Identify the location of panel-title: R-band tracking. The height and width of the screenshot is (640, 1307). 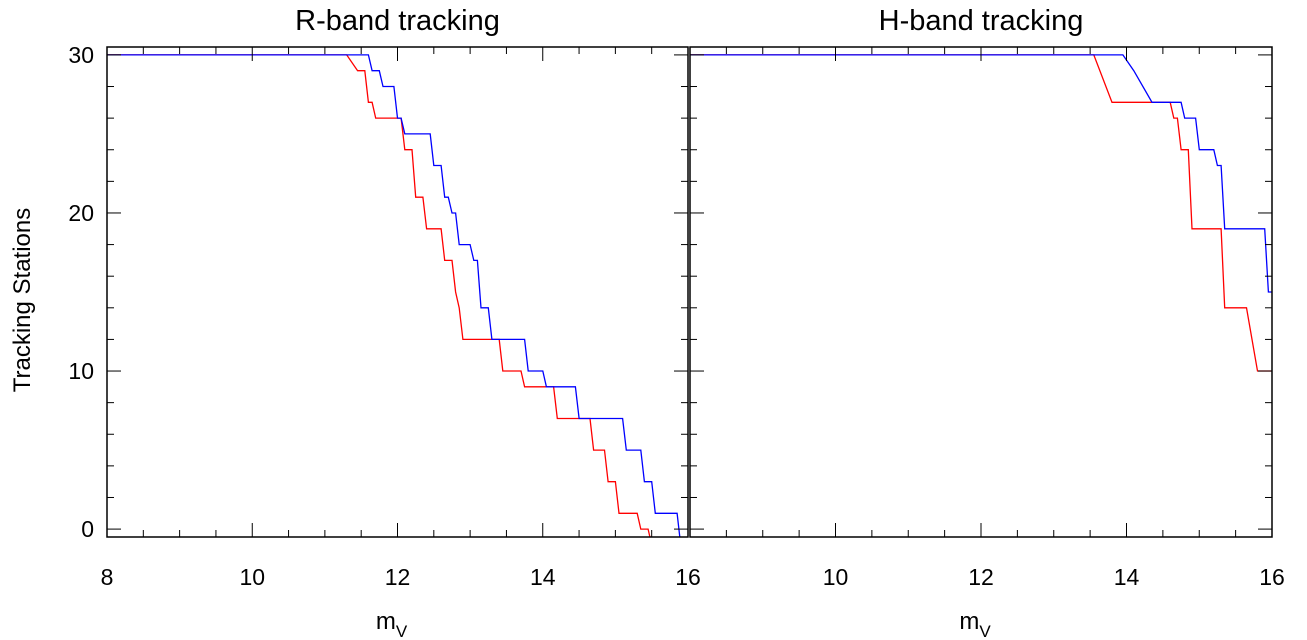
(397, 21).